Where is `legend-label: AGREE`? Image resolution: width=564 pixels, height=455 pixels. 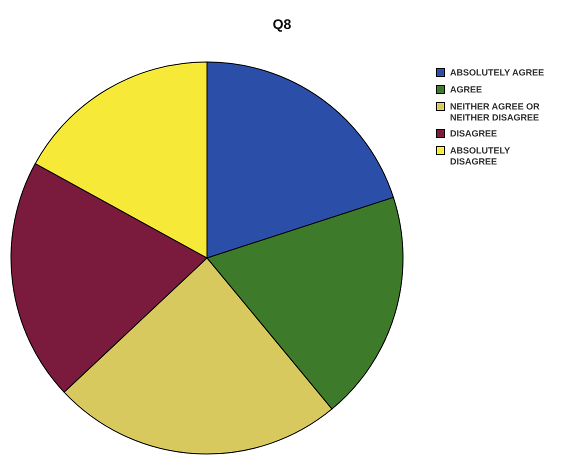
legend-label: AGREE is located at coordinates (466, 89).